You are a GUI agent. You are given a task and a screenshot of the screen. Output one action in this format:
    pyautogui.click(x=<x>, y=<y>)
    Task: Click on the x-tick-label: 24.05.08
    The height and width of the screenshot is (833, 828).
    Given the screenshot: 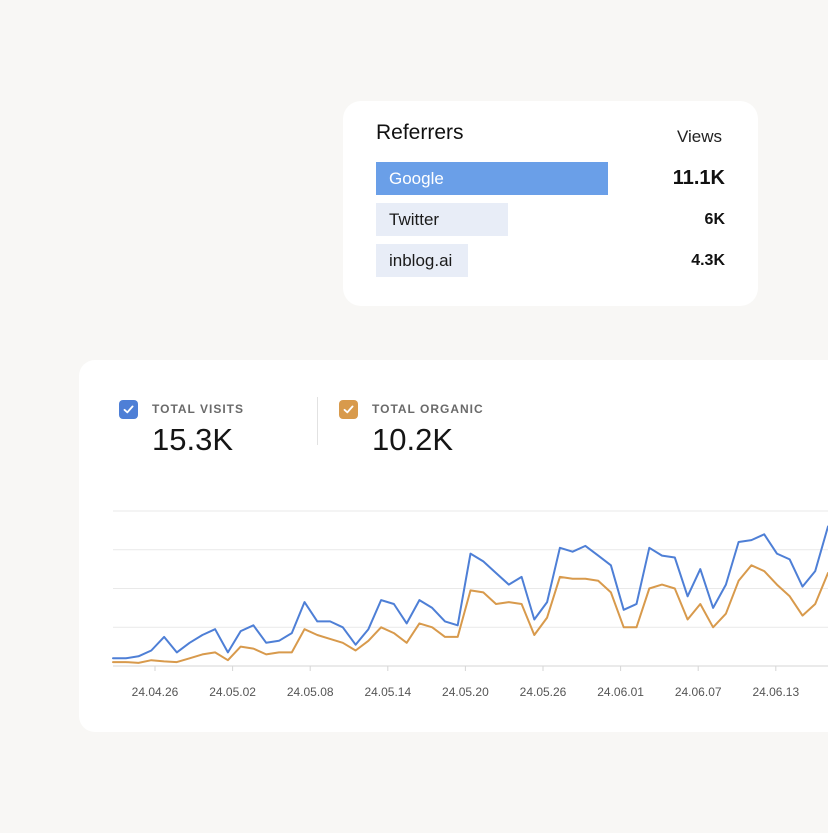 What is the action you would take?
    pyautogui.click(x=310, y=692)
    